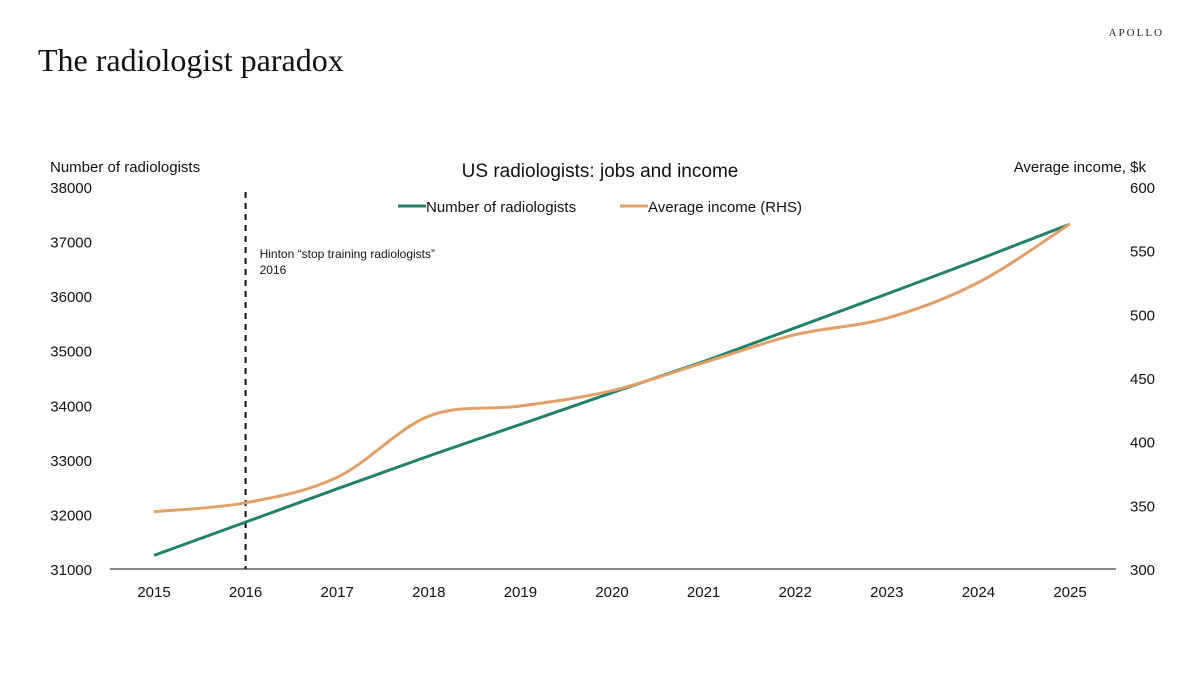 This screenshot has width=1200, height=675. What do you see at coordinates (1080, 167) in the screenshot?
I see `right-axis-label: Average income, $k` at bounding box center [1080, 167].